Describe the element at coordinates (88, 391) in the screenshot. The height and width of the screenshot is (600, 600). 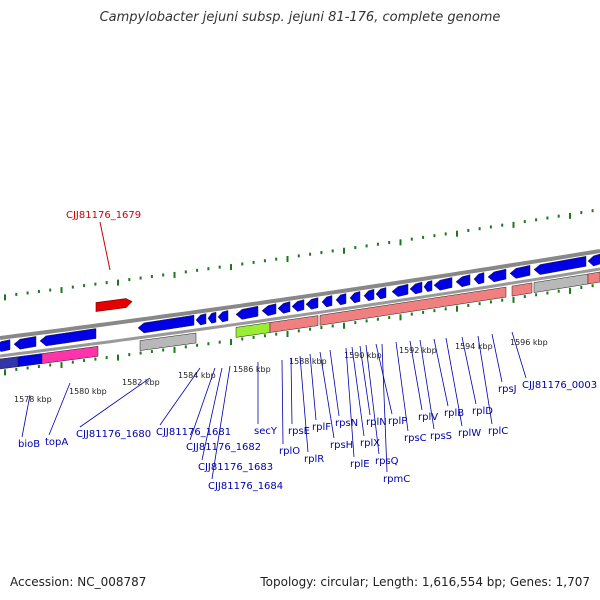
I see `scale-tick-label: 1580 kbp` at that location.